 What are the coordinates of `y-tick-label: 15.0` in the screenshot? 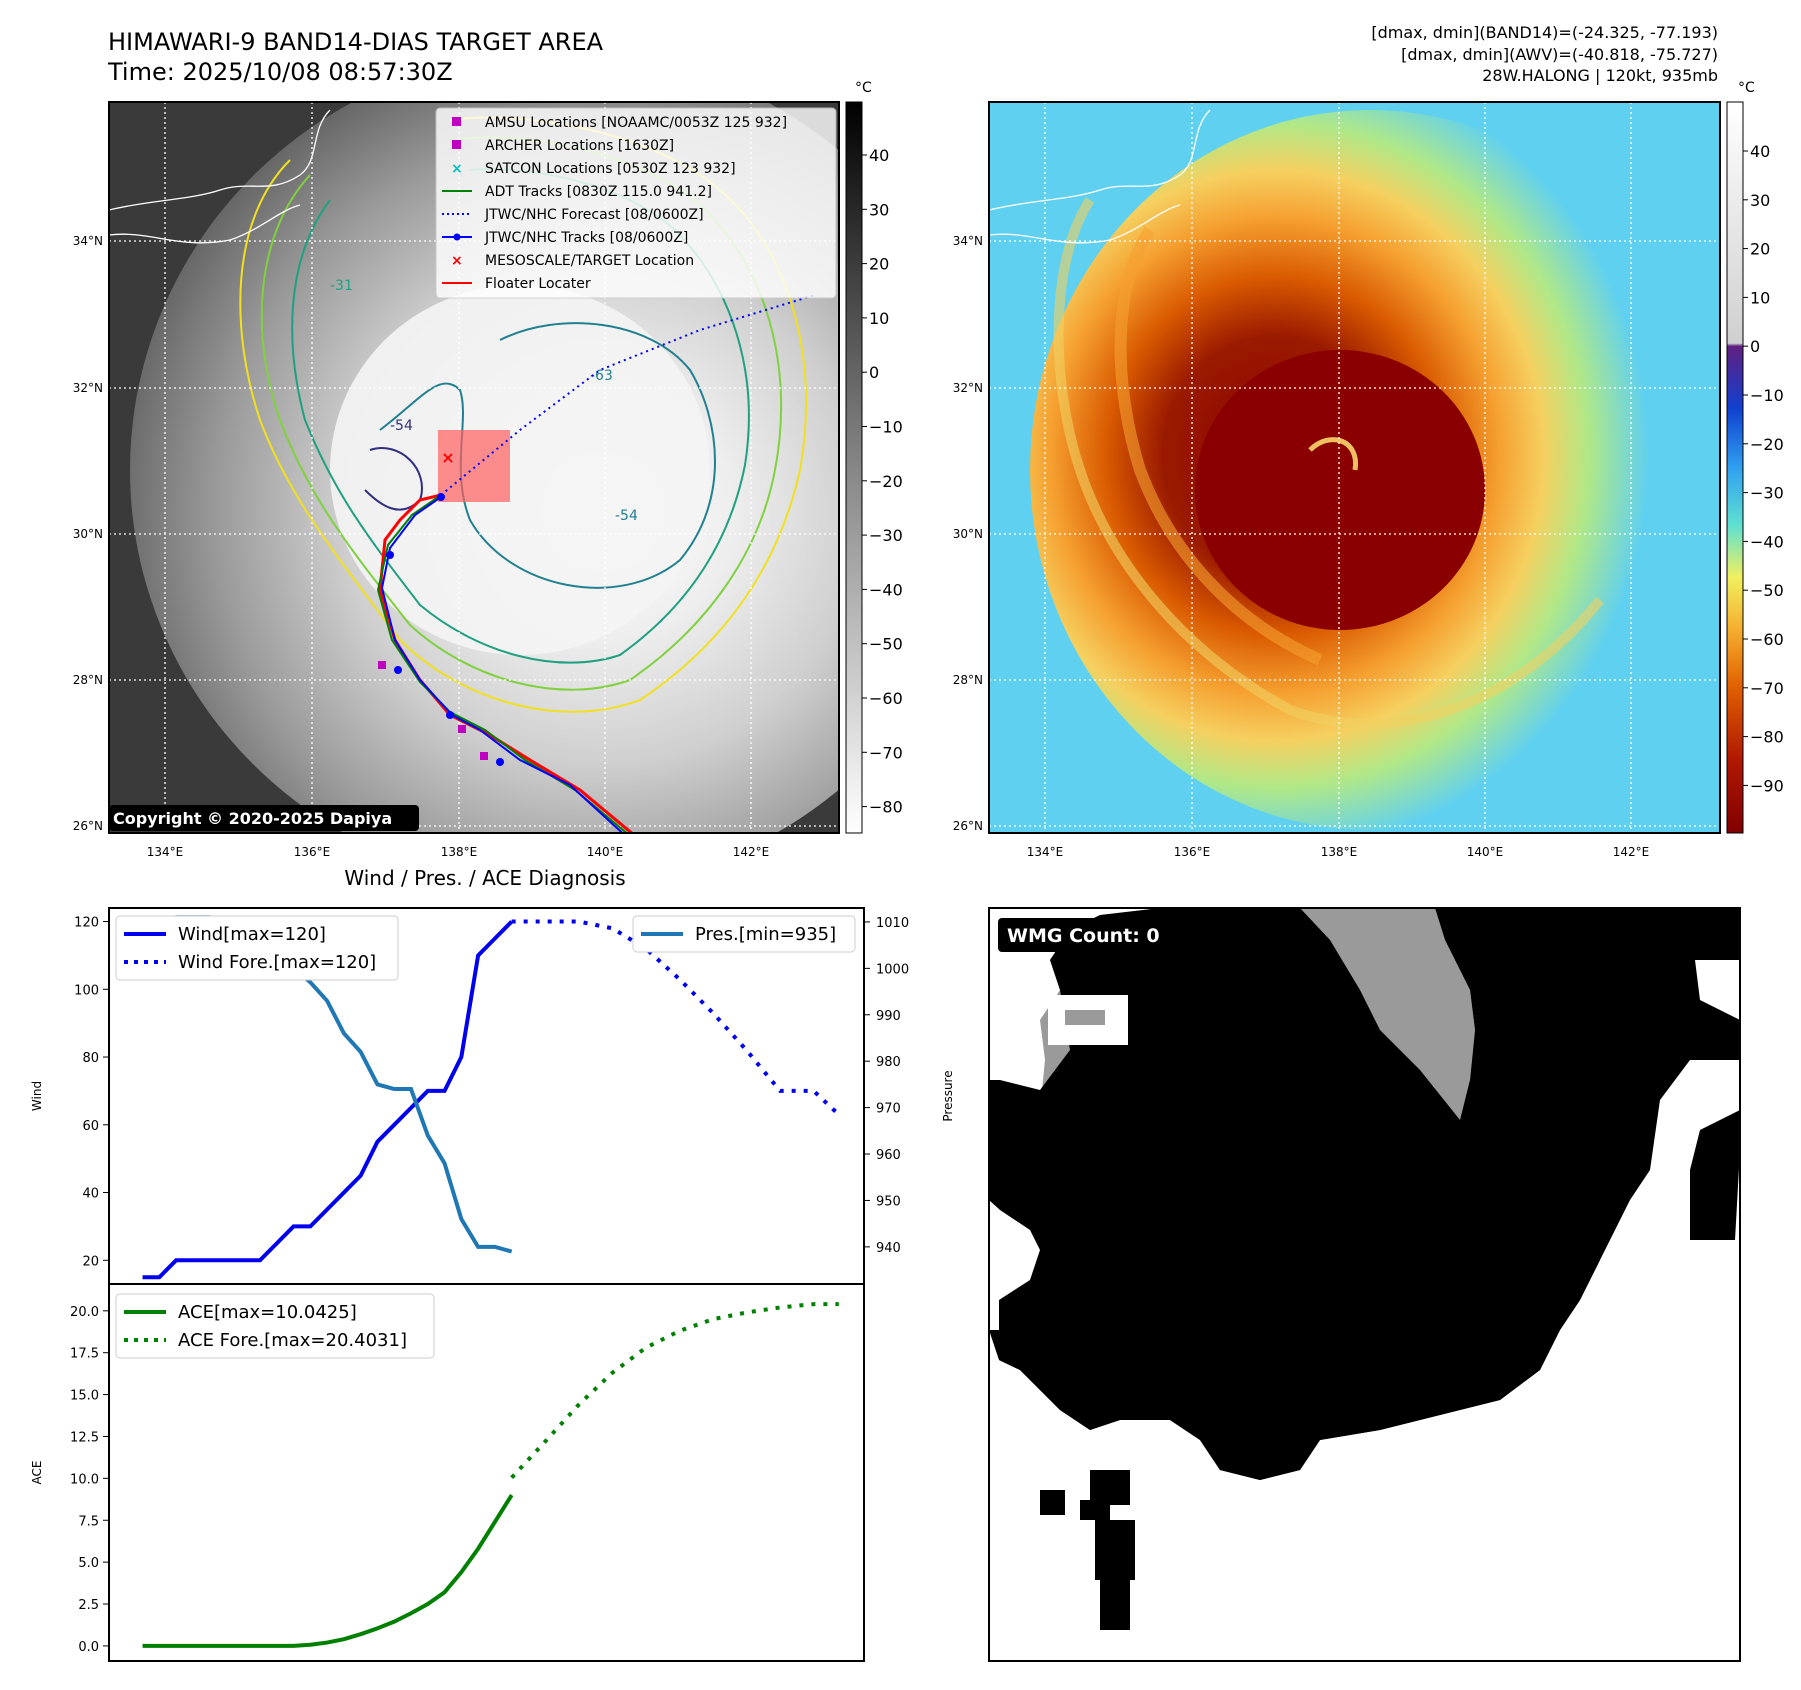 It's located at (84, 1396).